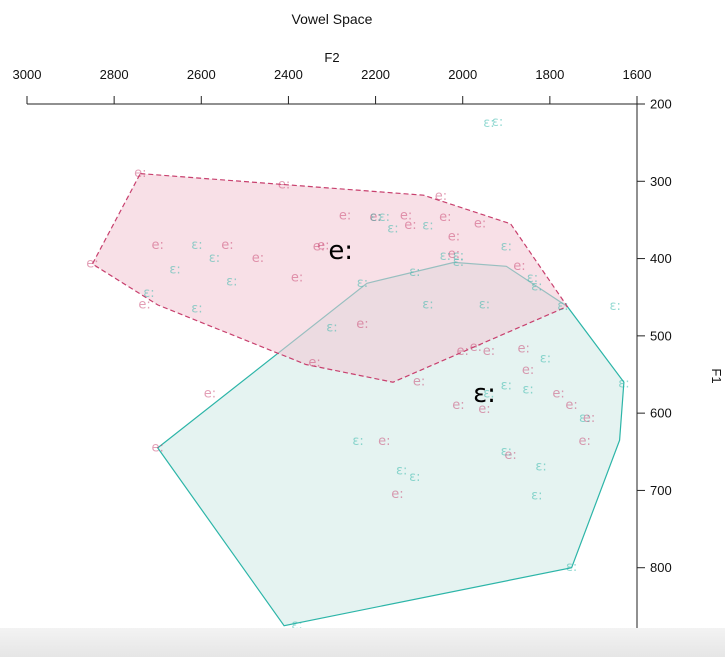 This screenshot has width=725, height=657. I want to click on centroid-layer: e:ɛ:, so click(412, 322).